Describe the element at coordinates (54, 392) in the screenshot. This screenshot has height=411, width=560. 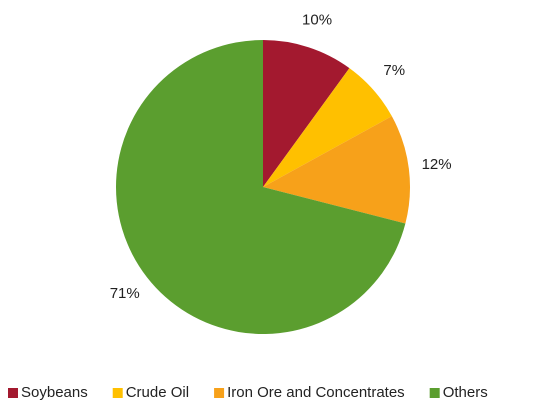
I see `legend-label: Soybeans` at that location.